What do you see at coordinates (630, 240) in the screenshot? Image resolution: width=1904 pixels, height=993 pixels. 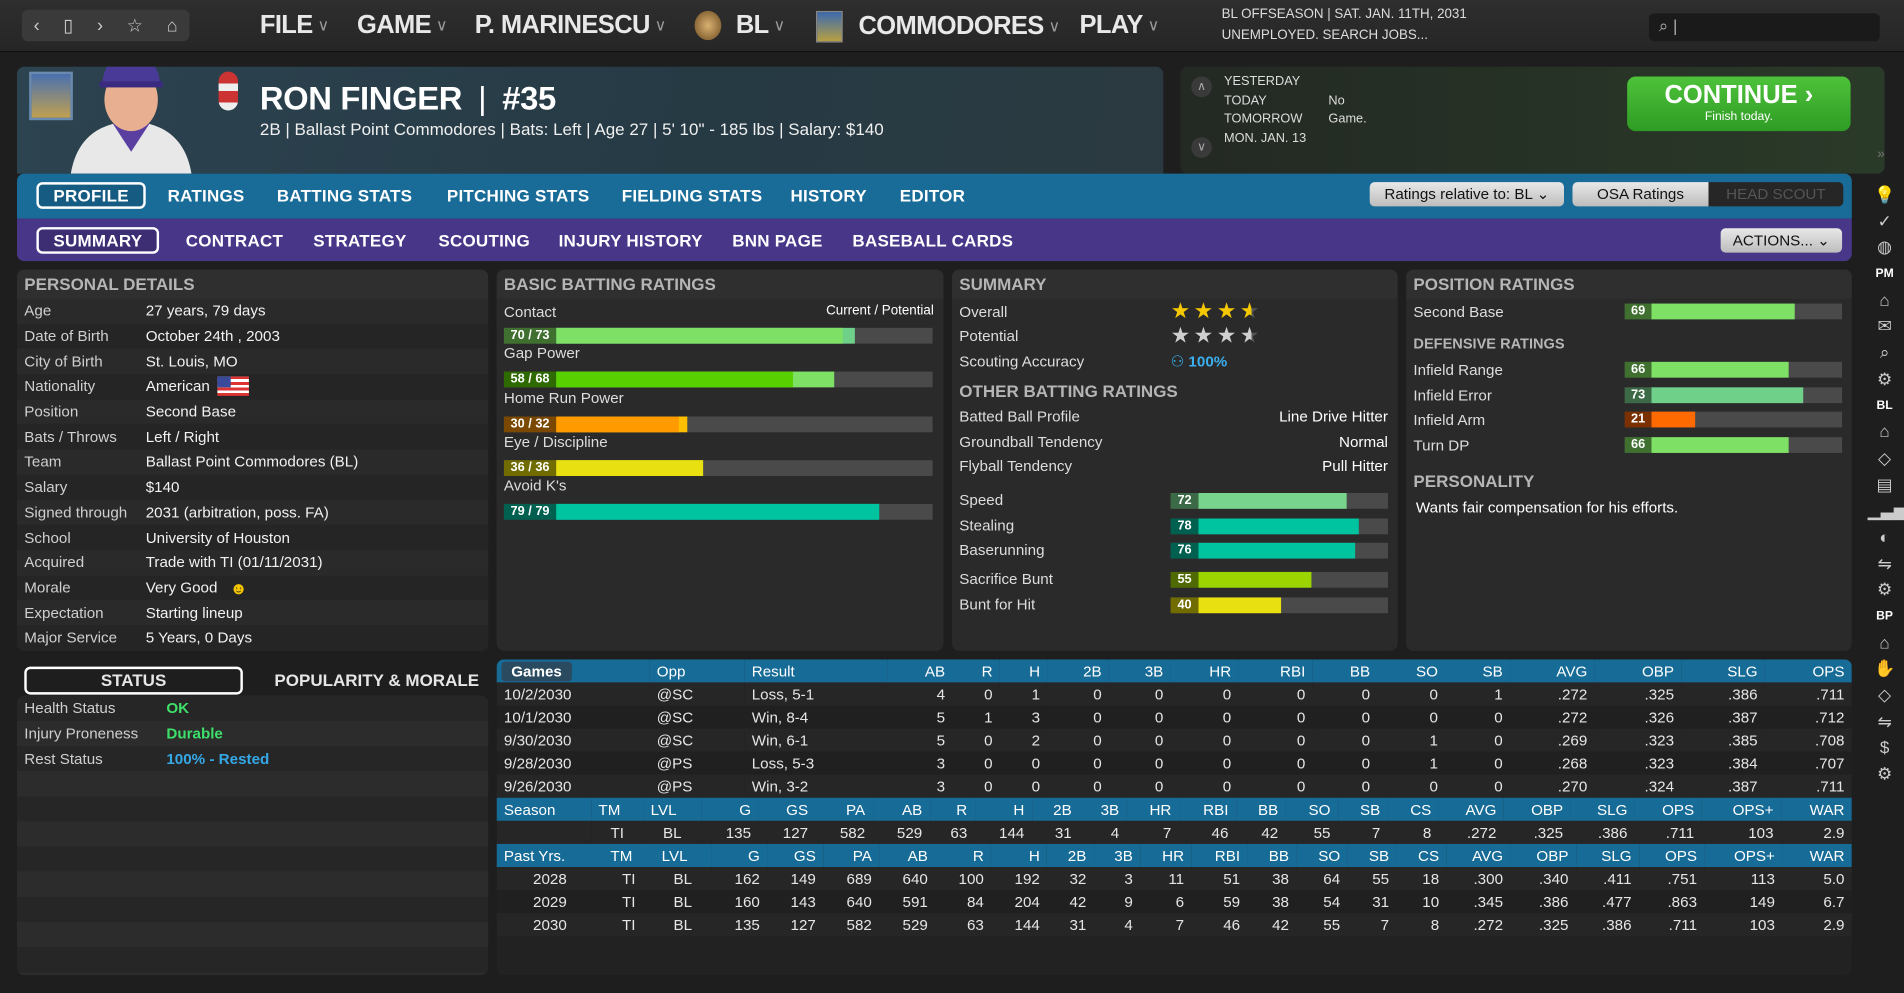 I see `tab-injury-history: INJURY HISTORY` at bounding box center [630, 240].